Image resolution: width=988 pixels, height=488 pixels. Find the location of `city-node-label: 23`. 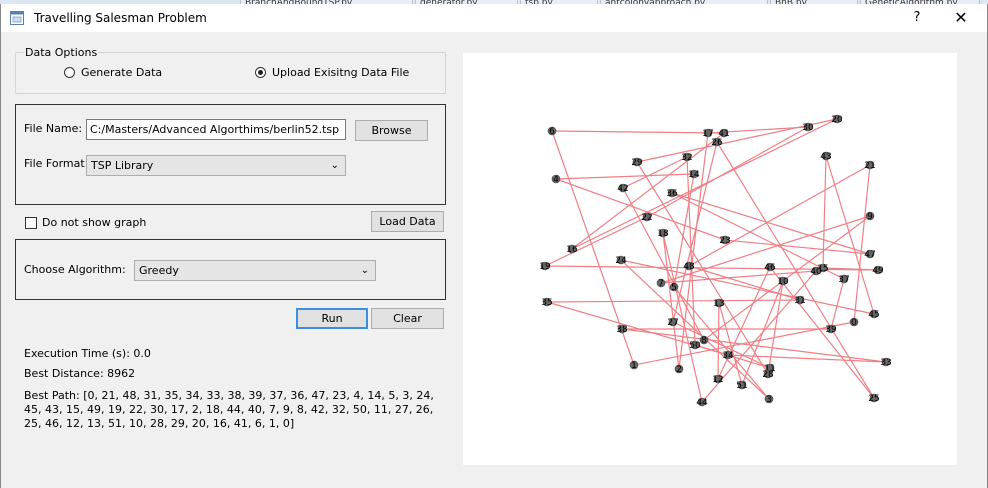

city-node-label: 23 is located at coordinates (724, 241).